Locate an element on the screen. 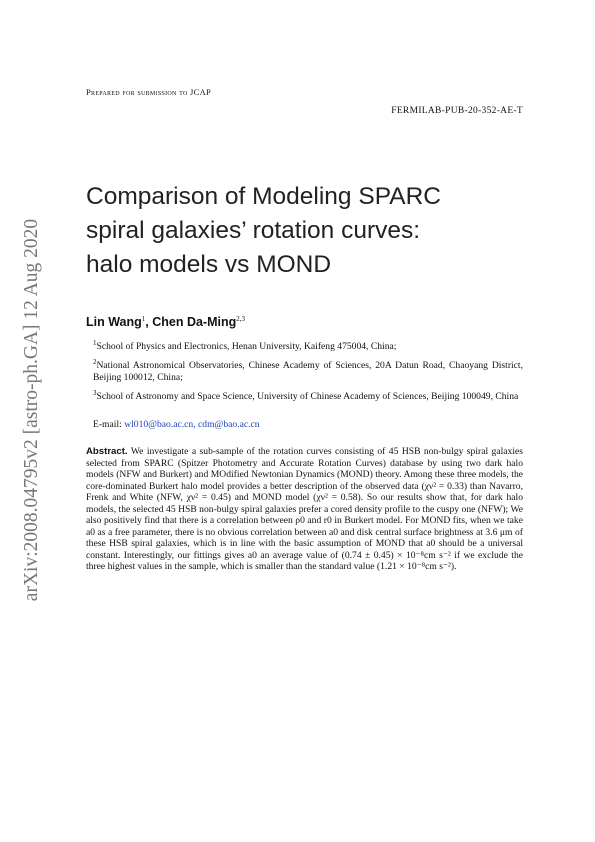 This screenshot has height=842, width=595. title-line: halo models vs MOND is located at coordinates (209, 264).